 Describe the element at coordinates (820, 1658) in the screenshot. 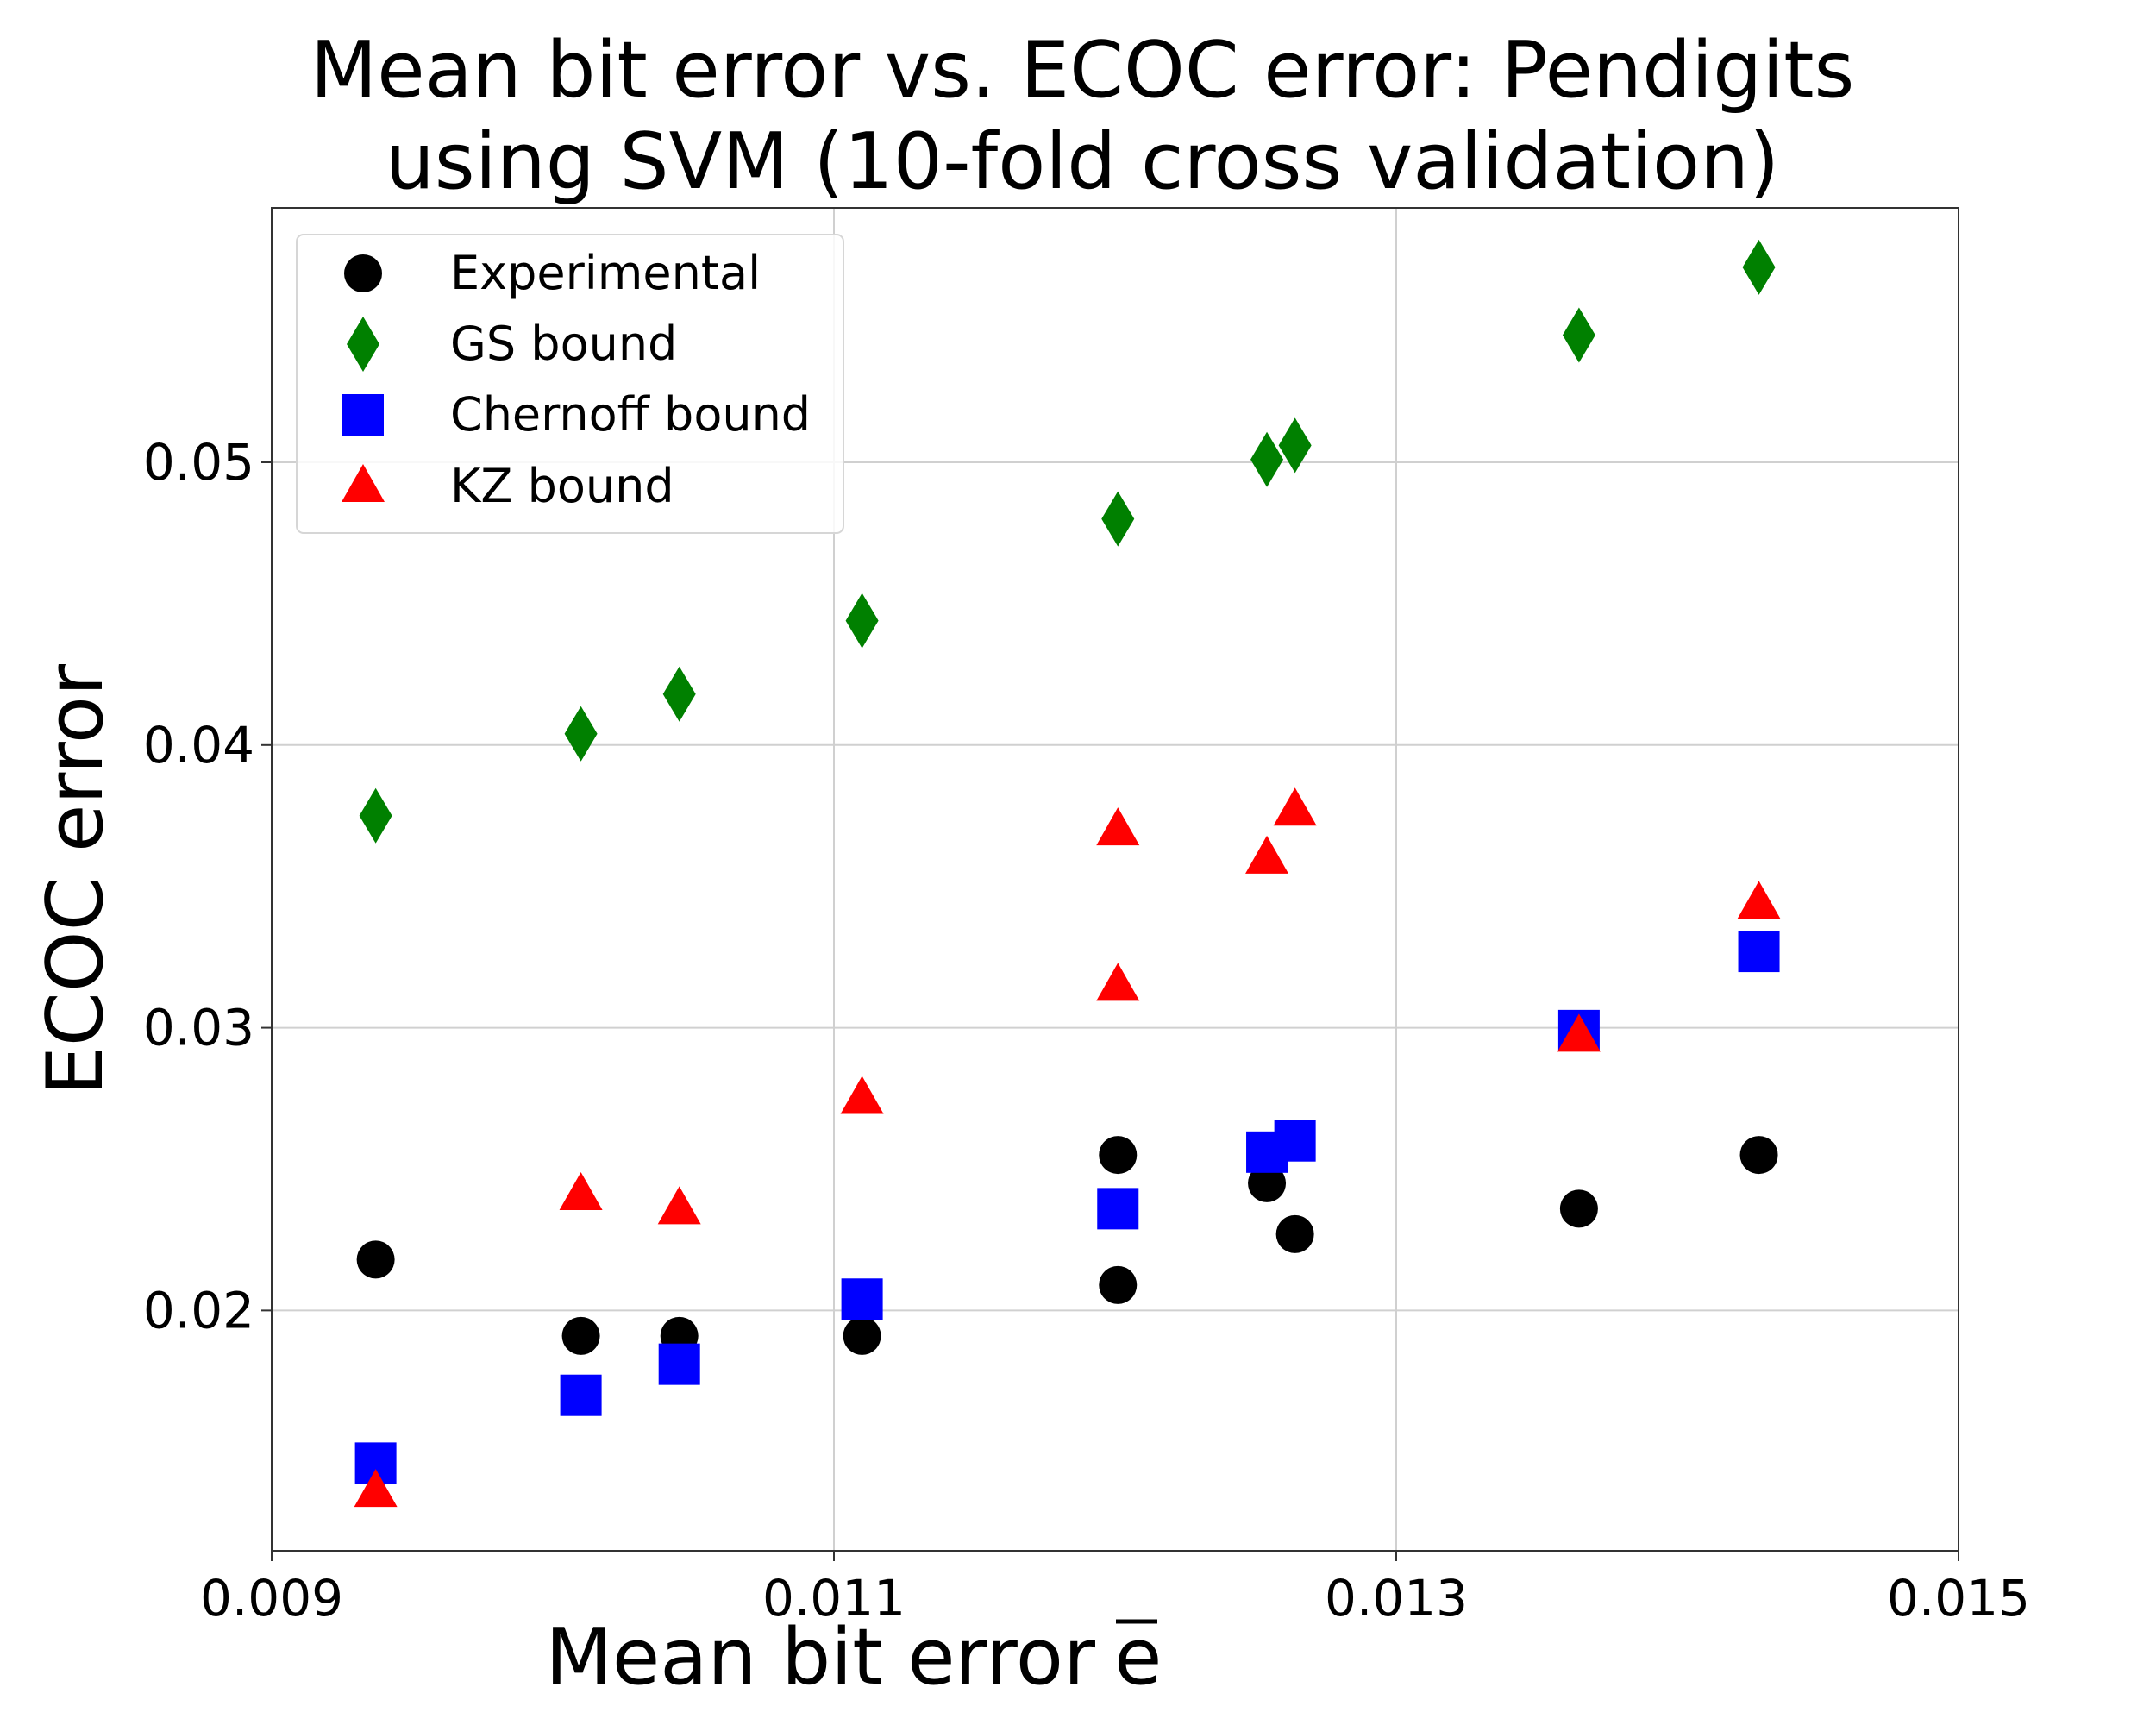

I see `x-axis-label-text: Mean bit error` at that location.